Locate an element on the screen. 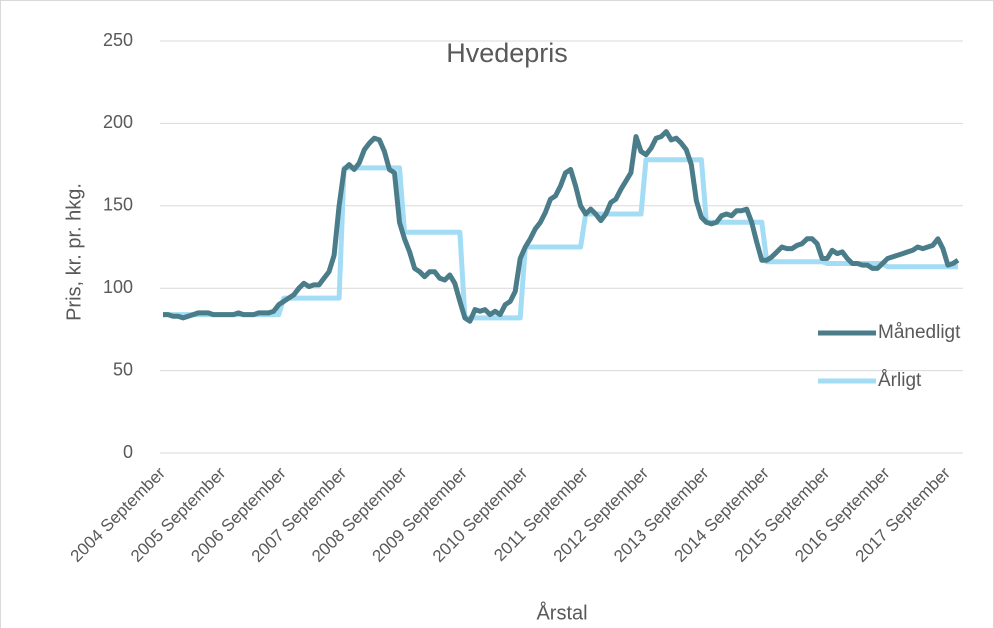  y-tick-label: 250 is located at coordinates (118, 40).